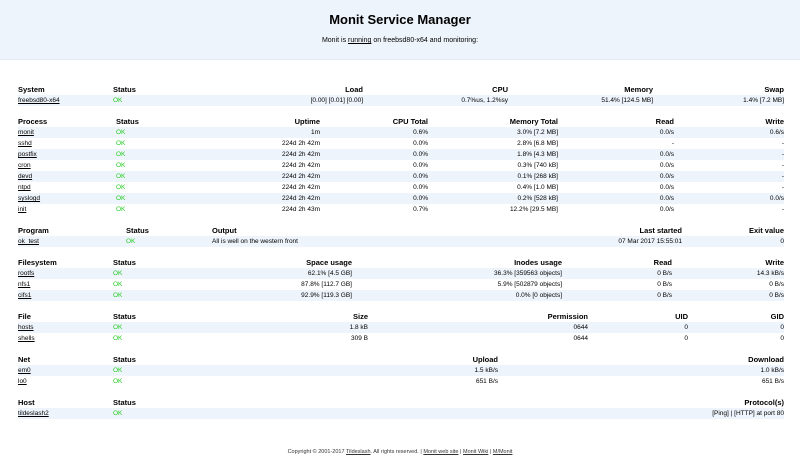  Describe the element at coordinates (224, 230) in the screenshot. I see `program-output-header: Output` at that location.